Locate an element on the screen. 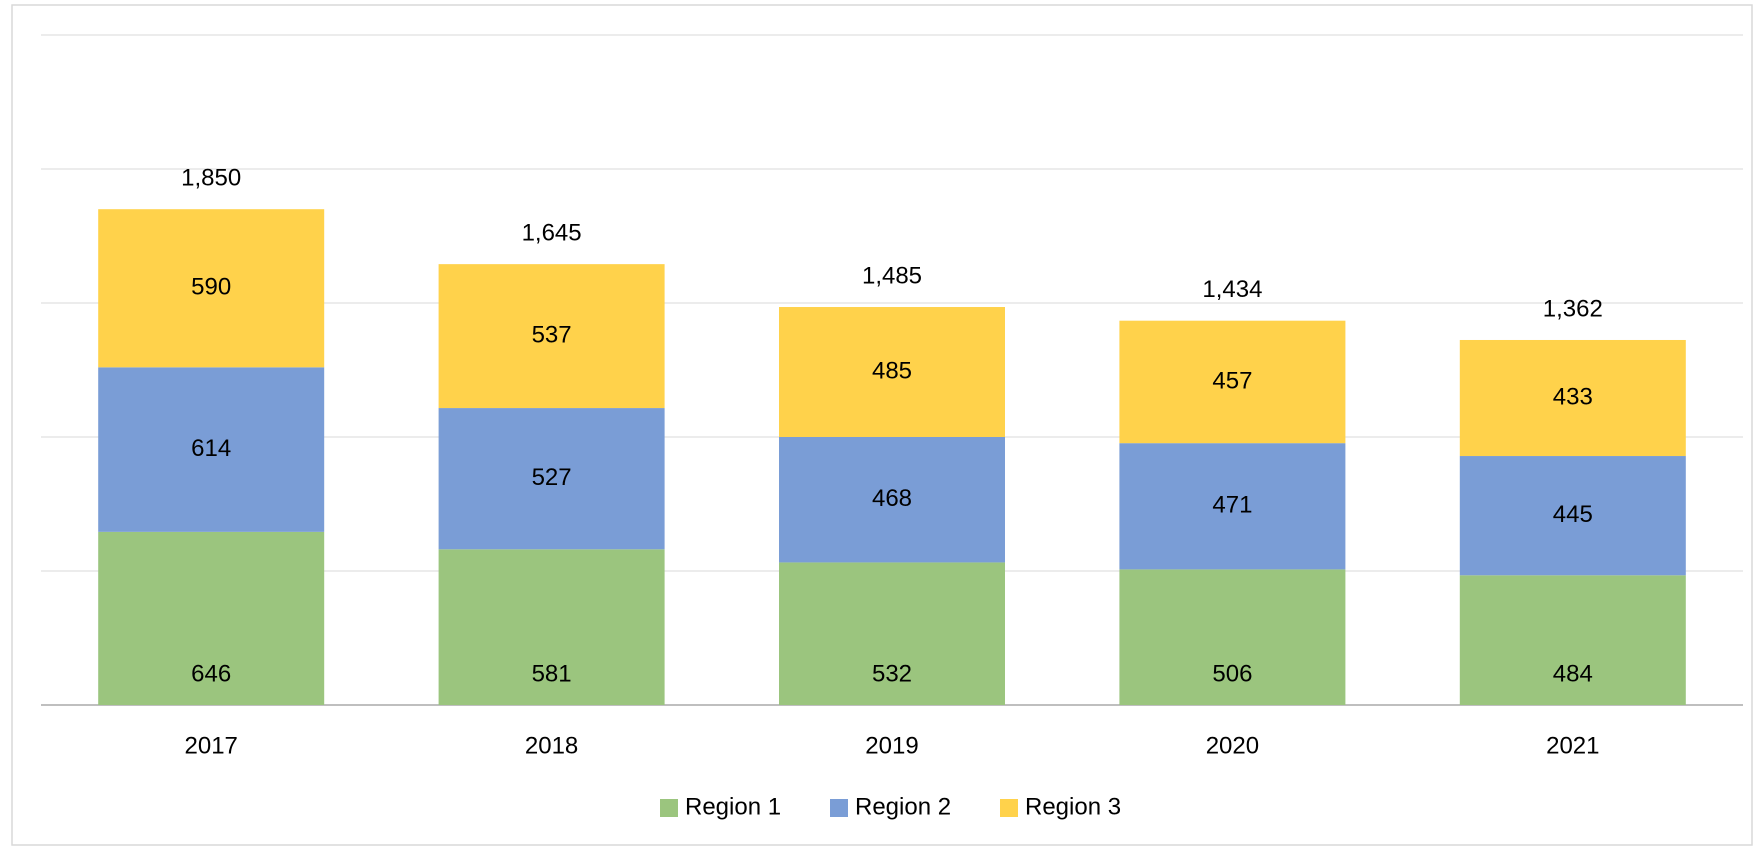 The height and width of the screenshot is (849, 1755). x-tick-label: 2019 is located at coordinates (891, 745).